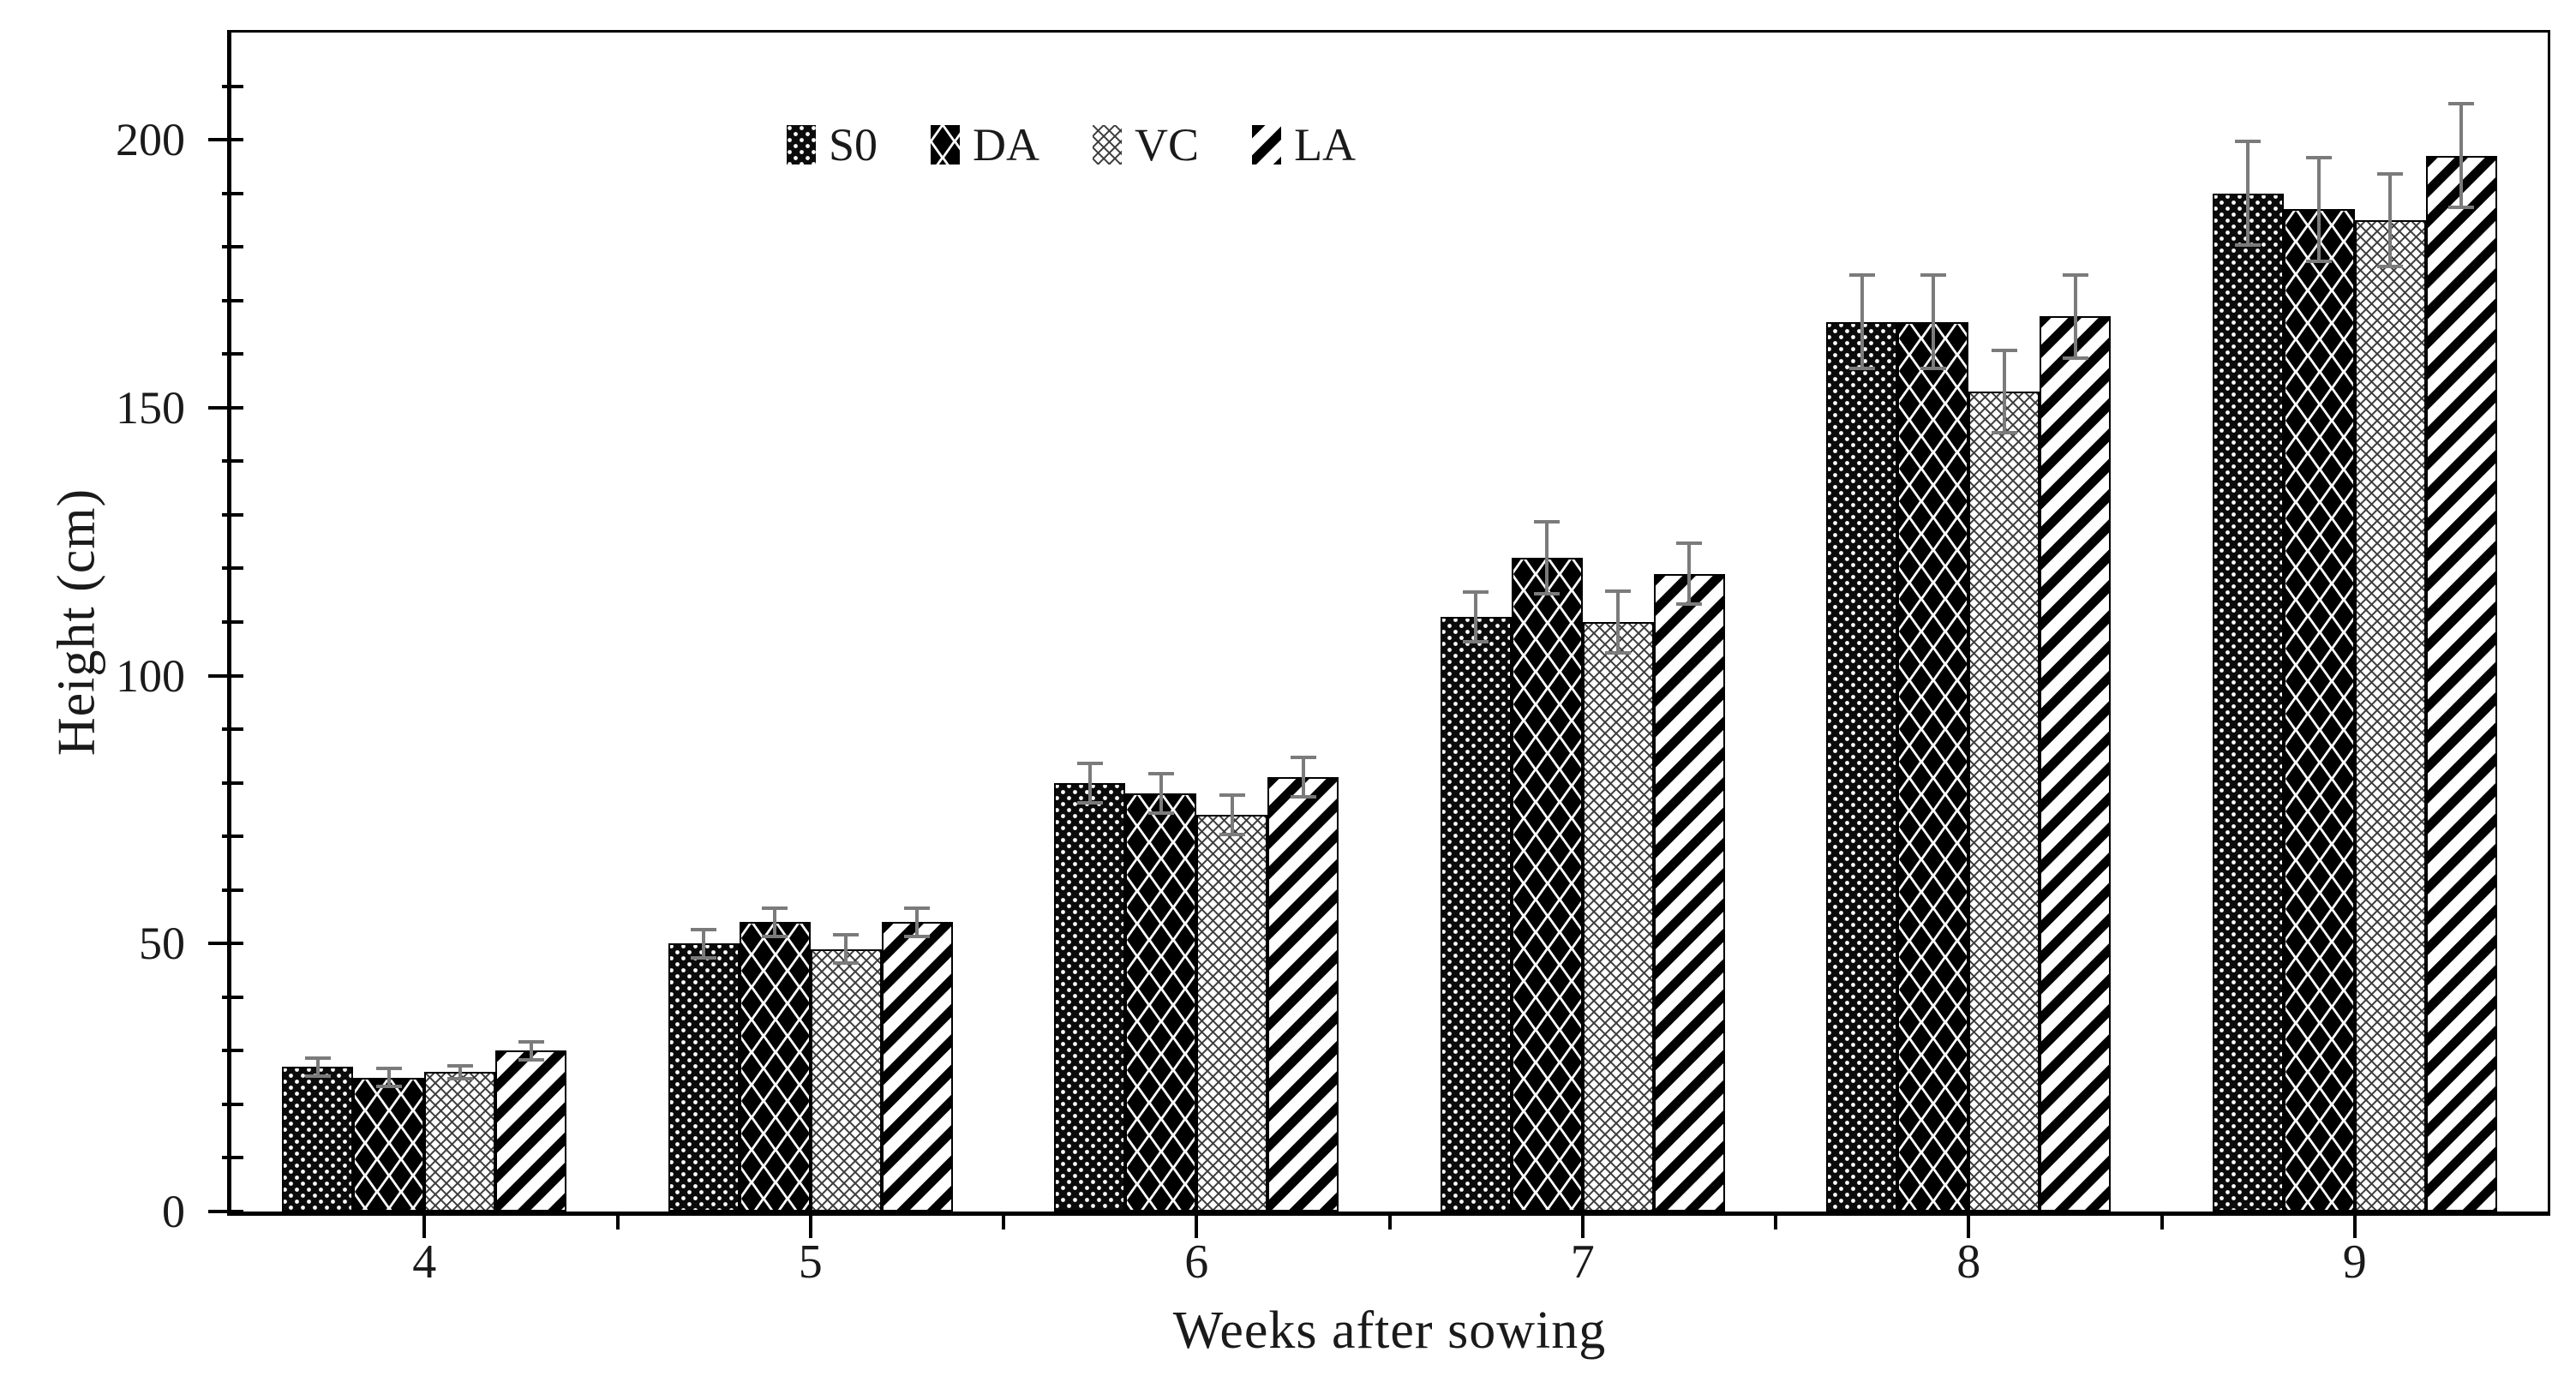 Image resolution: width=2576 pixels, height=1400 pixels. What do you see at coordinates (162, 944) in the screenshot?
I see `y-tick-label: 50` at bounding box center [162, 944].